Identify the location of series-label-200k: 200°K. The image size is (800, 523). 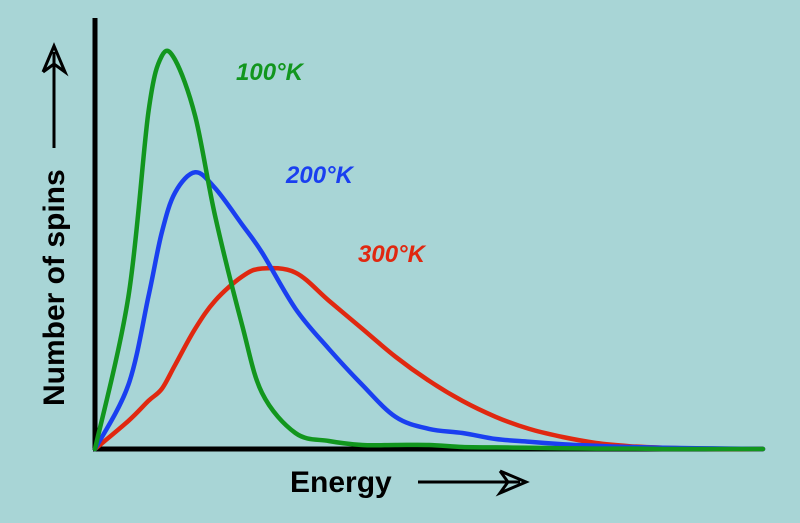
(320, 175).